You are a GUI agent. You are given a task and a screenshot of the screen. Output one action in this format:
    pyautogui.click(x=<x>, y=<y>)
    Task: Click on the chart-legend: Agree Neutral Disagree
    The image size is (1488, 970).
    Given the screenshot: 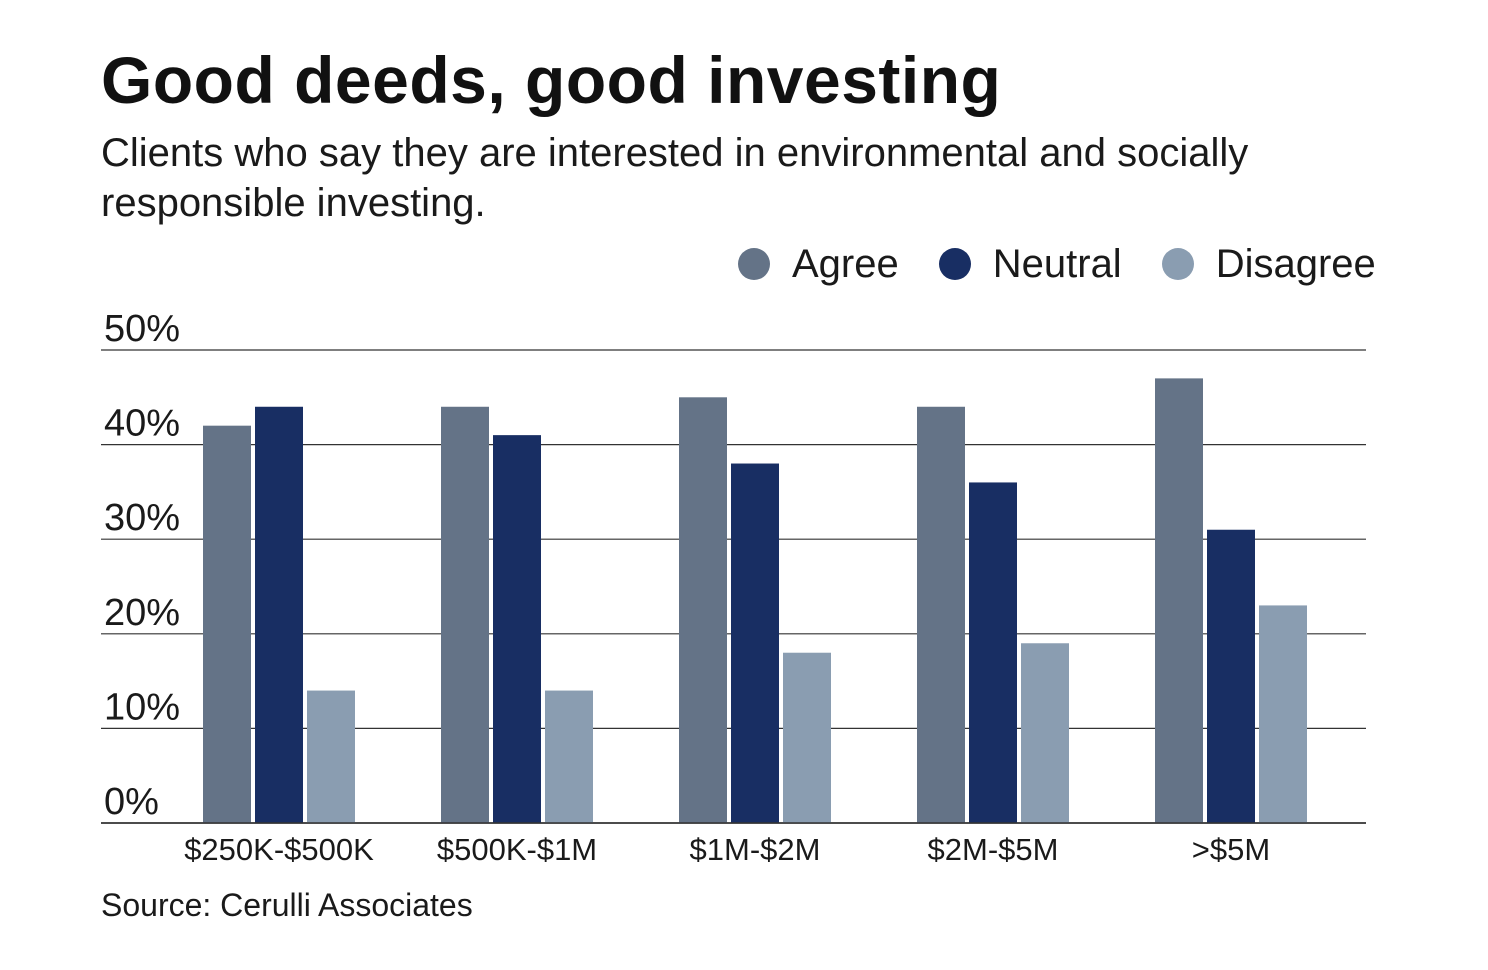 What is the action you would take?
    pyautogui.click(x=1057, y=264)
    